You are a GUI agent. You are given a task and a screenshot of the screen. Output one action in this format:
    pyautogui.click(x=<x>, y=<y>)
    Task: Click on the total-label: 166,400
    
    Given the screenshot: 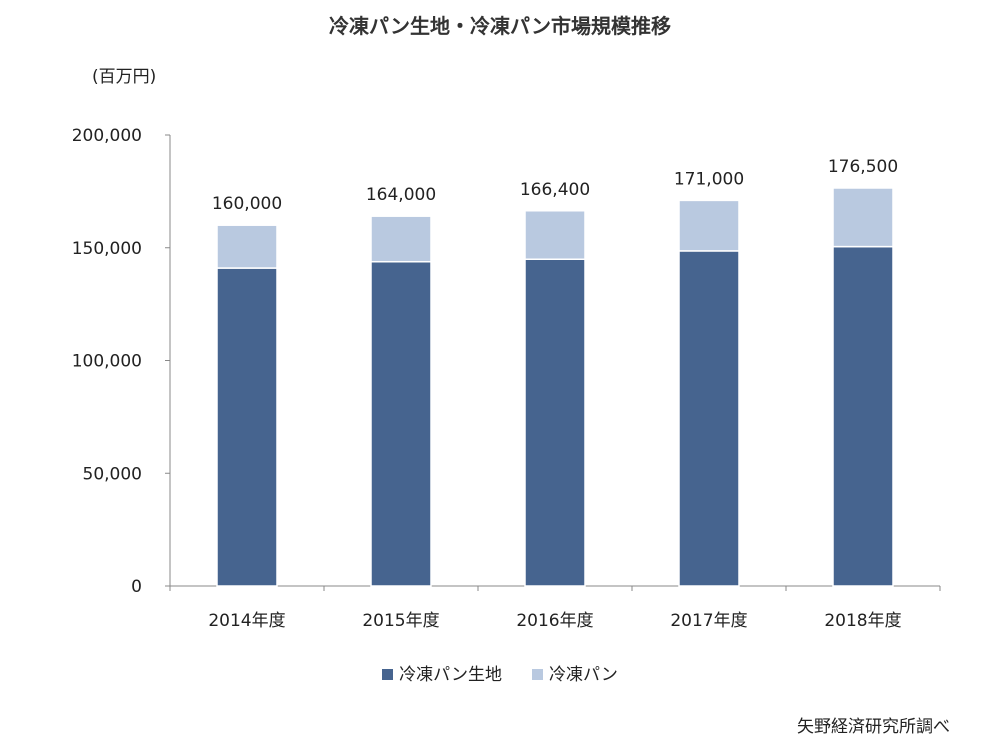 What is the action you would take?
    pyautogui.click(x=555, y=190)
    